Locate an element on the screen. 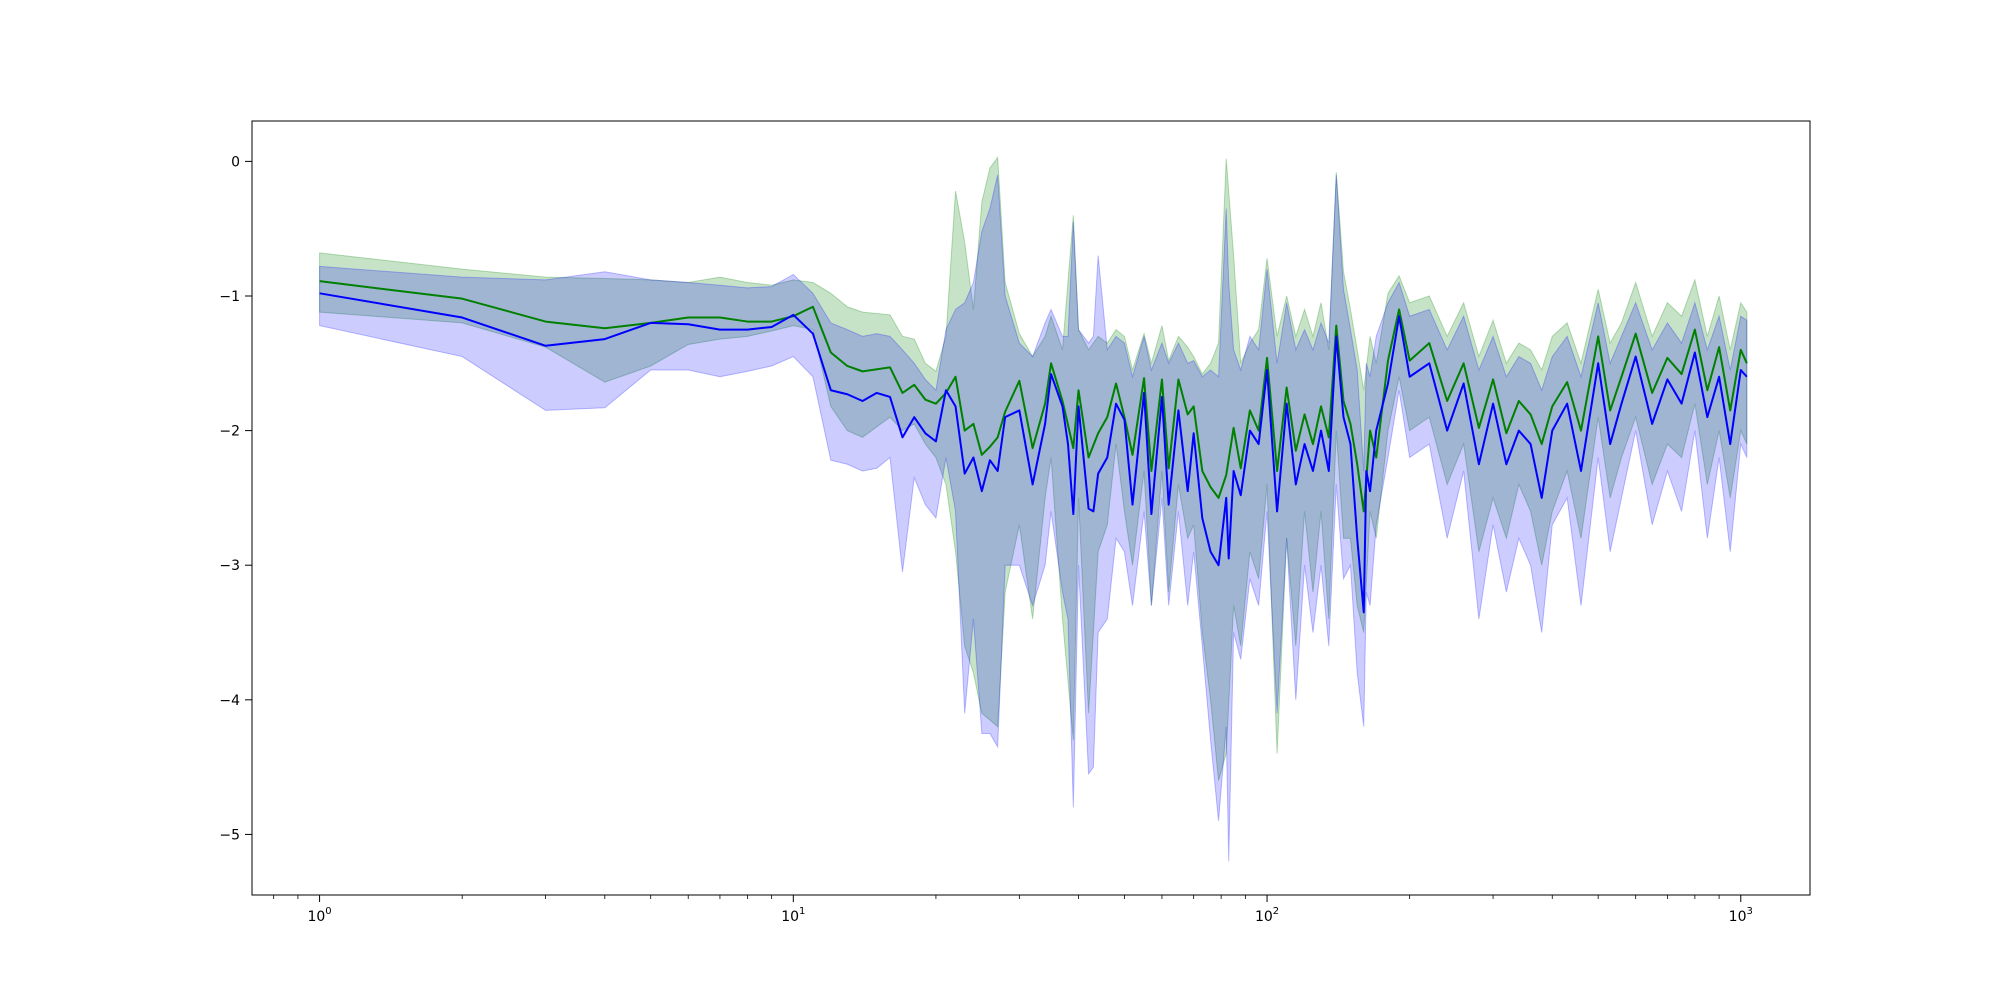 The width and height of the screenshot is (2000, 1004). y-tick-label: −1 is located at coordinates (229, 297).